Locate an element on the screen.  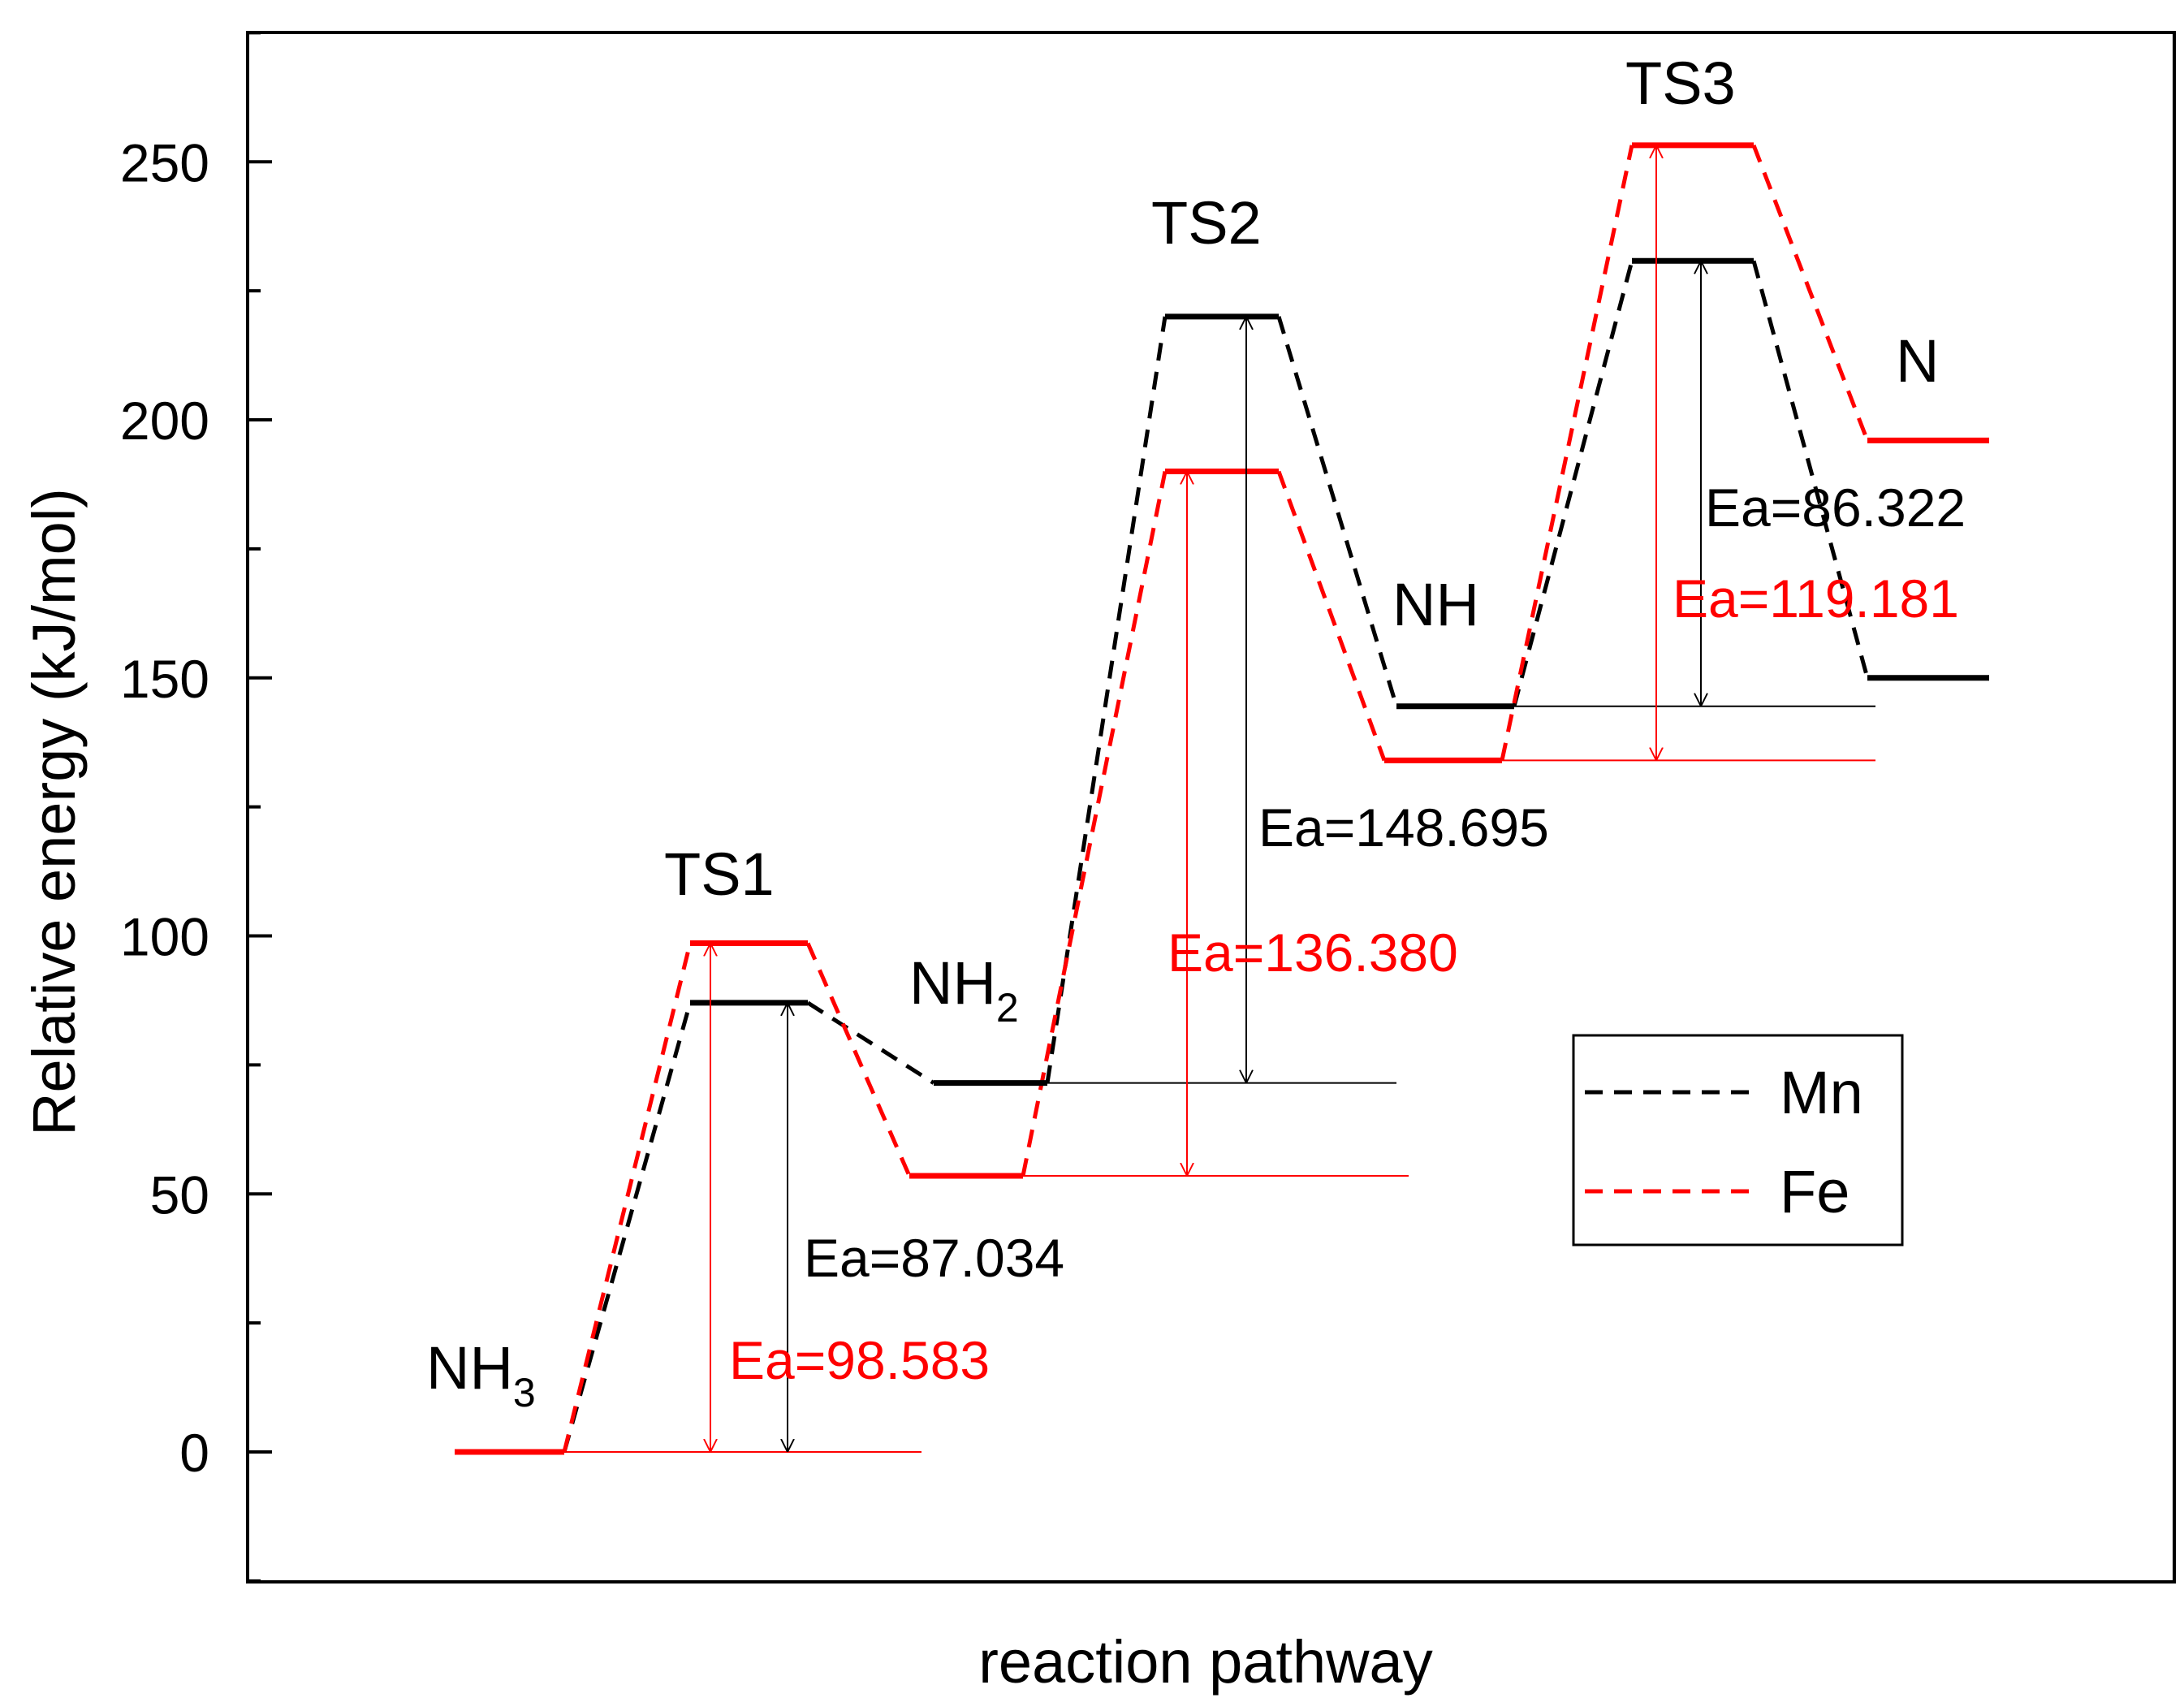
y-tick-label: 0 is located at coordinates (194, 1453).